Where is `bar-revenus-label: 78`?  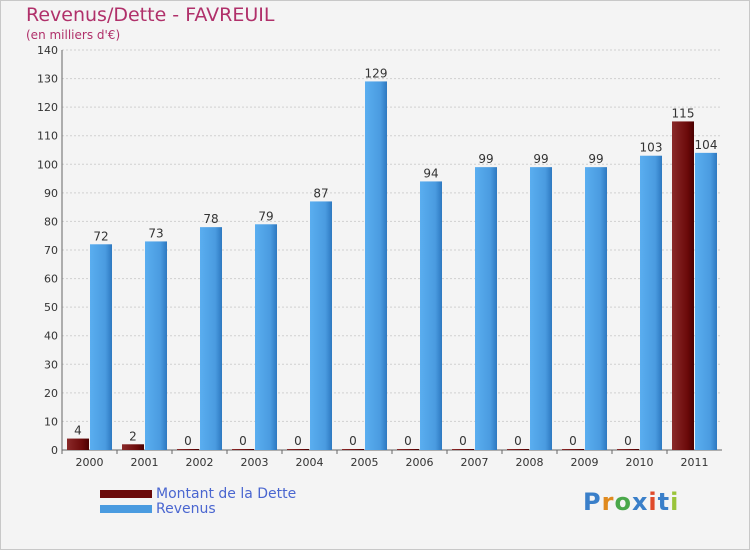 bar-revenus-label: 78 is located at coordinates (210, 219).